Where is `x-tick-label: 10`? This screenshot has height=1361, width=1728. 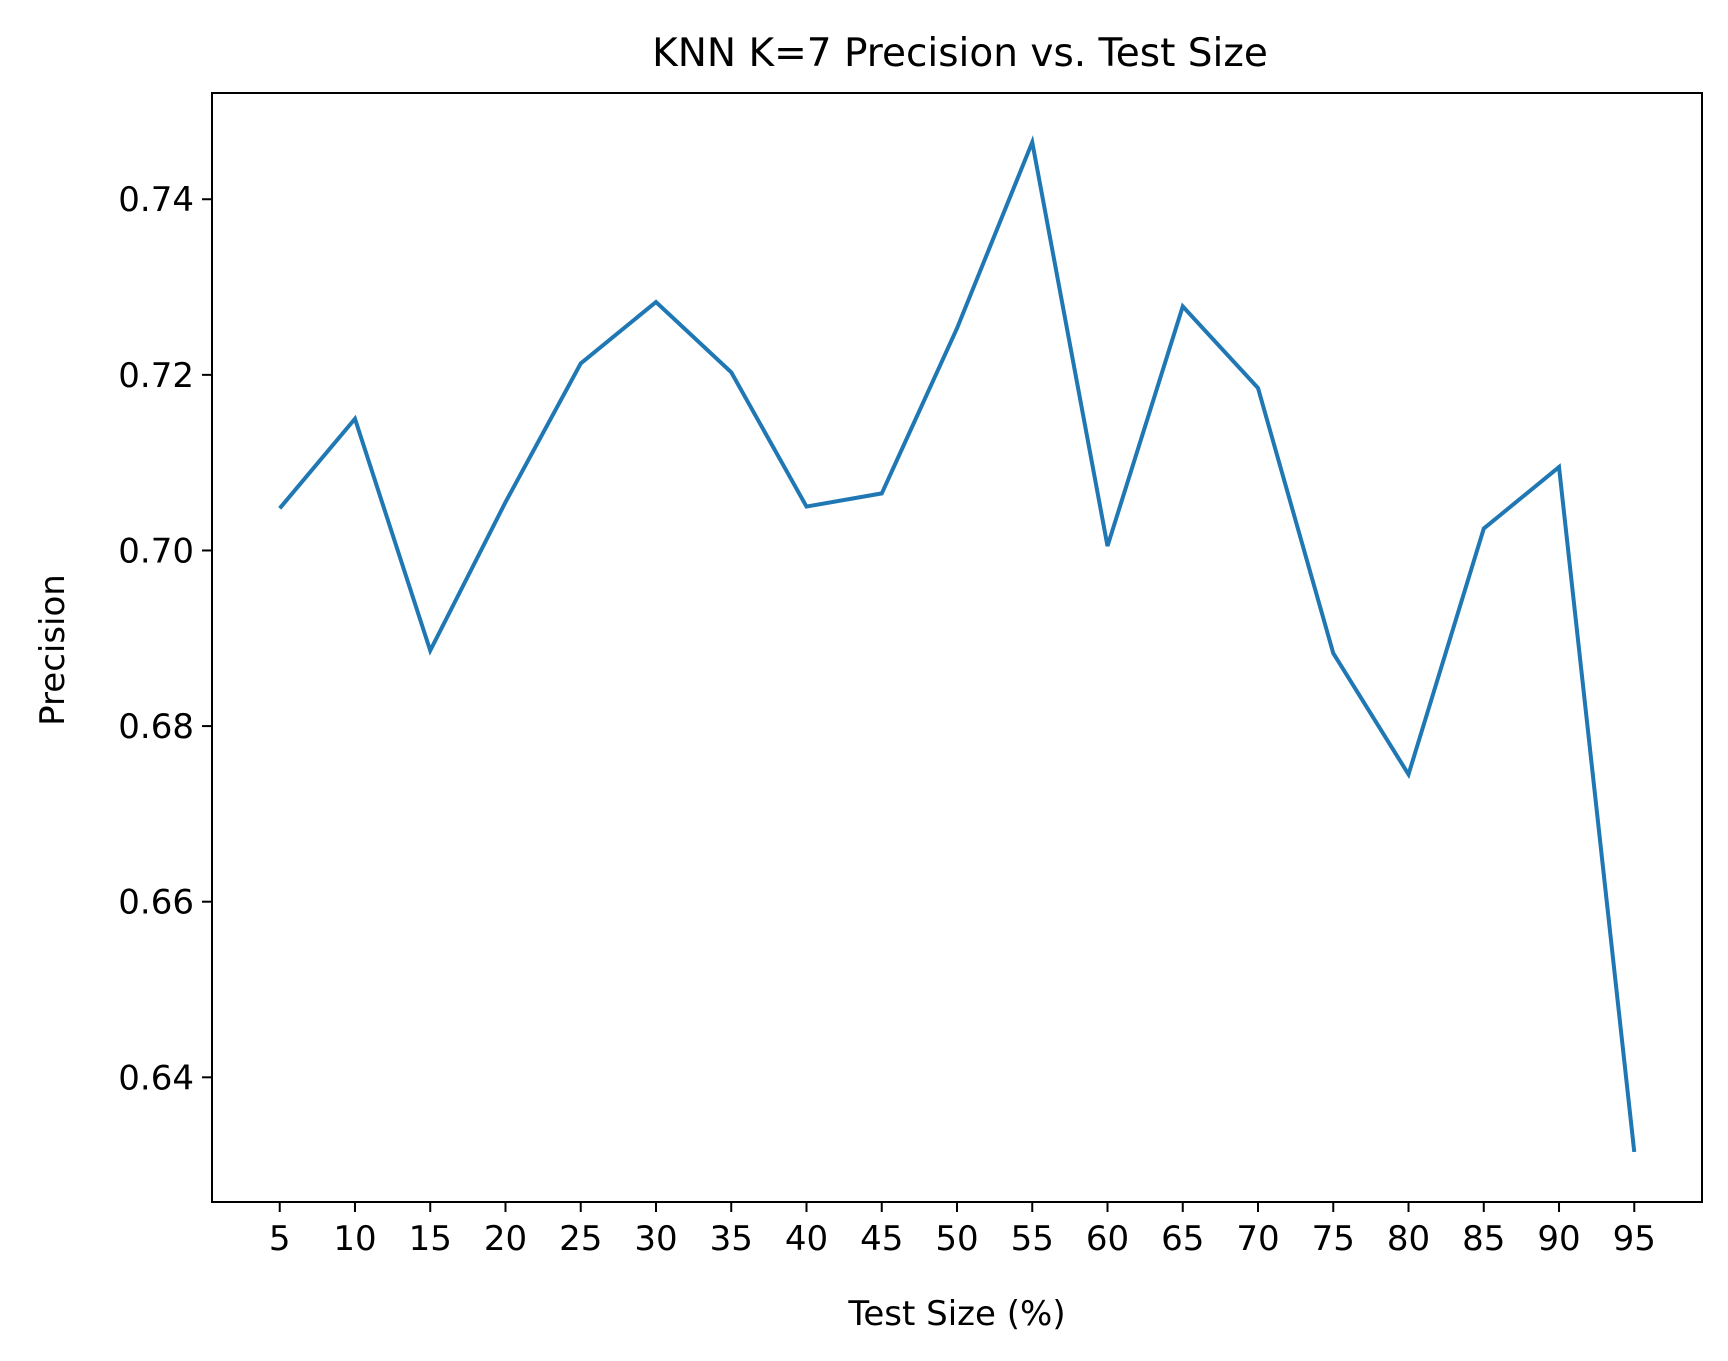
x-tick-label: 10 is located at coordinates (354, 1239).